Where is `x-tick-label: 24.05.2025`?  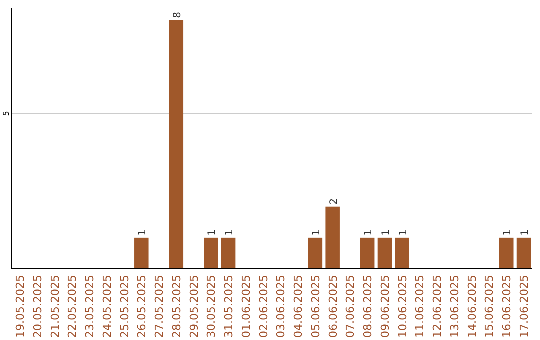
x-tick-label: 24.05.2025 is located at coordinates (107, 306).